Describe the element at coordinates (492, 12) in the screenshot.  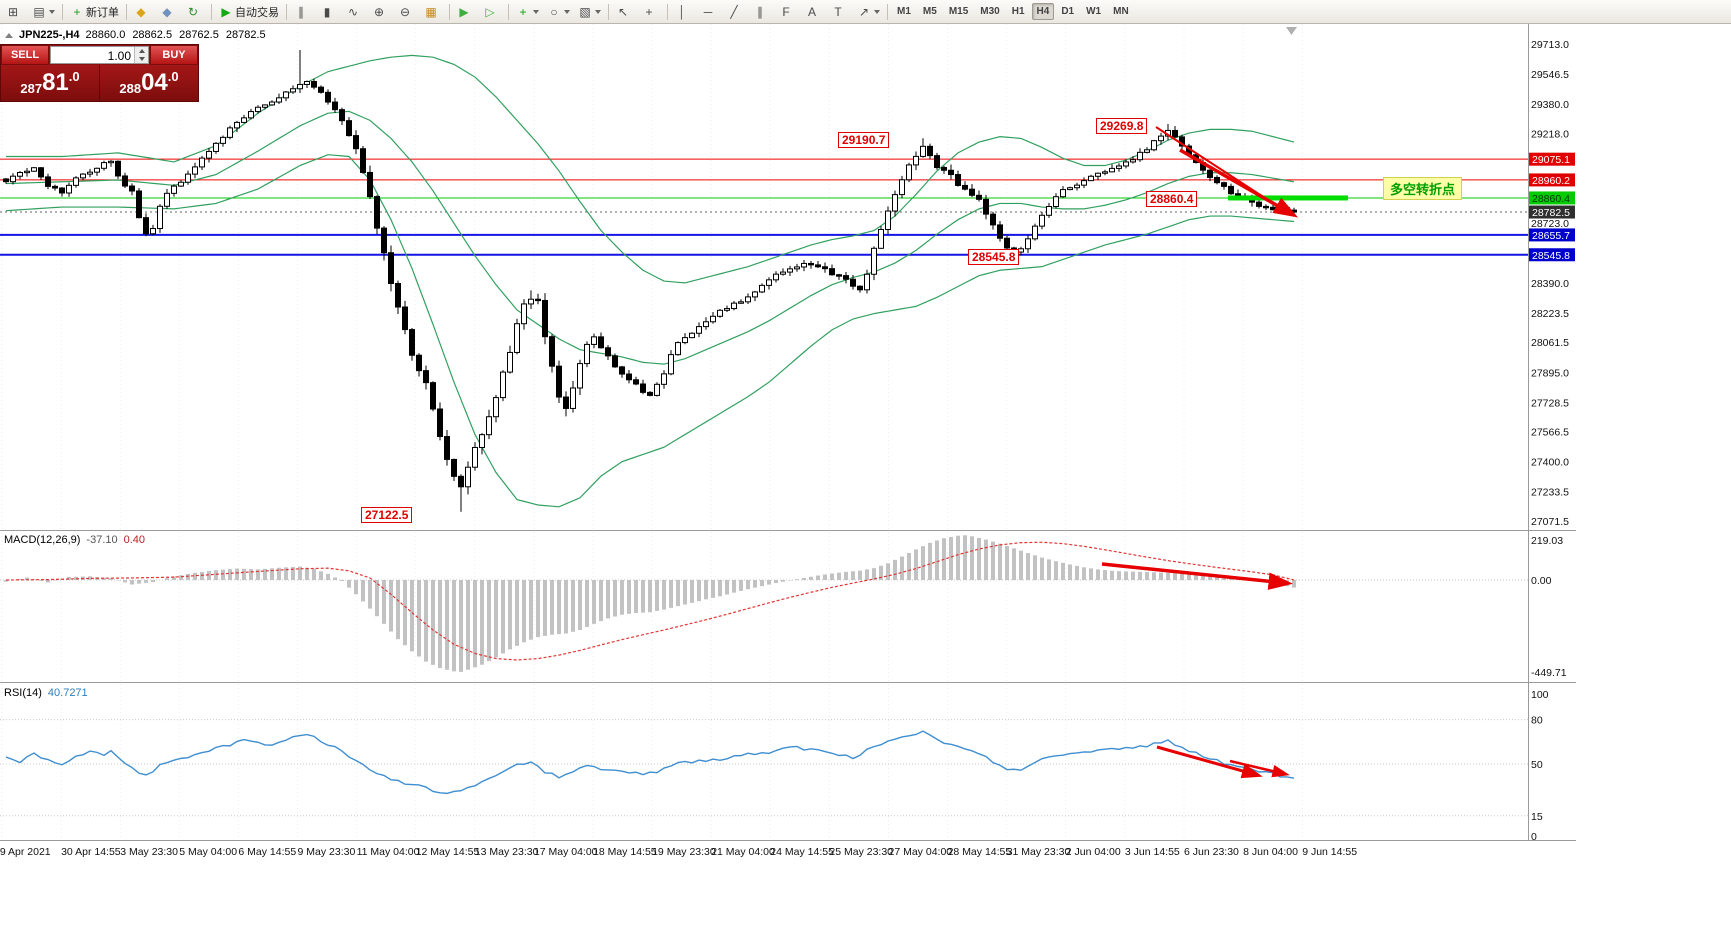
I see `chart-shift-button: ▷` at that location.